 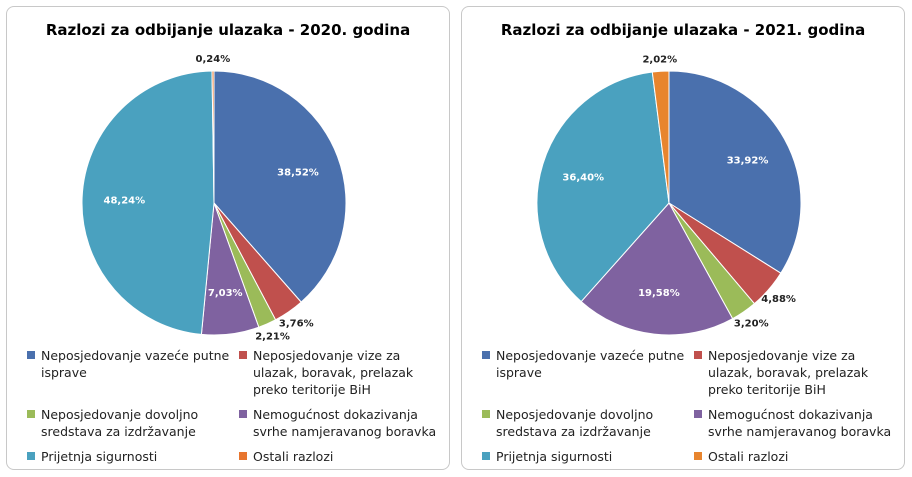 What do you see at coordinates (124, 200) in the screenshot?
I see `data-label: 48,24%` at bounding box center [124, 200].